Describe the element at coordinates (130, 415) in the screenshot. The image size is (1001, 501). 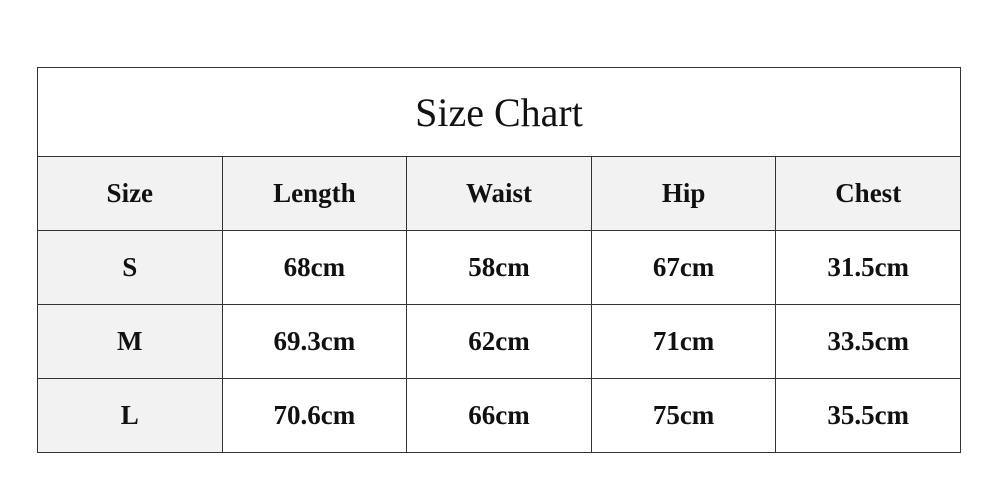
I see `cell-size: L` at that location.